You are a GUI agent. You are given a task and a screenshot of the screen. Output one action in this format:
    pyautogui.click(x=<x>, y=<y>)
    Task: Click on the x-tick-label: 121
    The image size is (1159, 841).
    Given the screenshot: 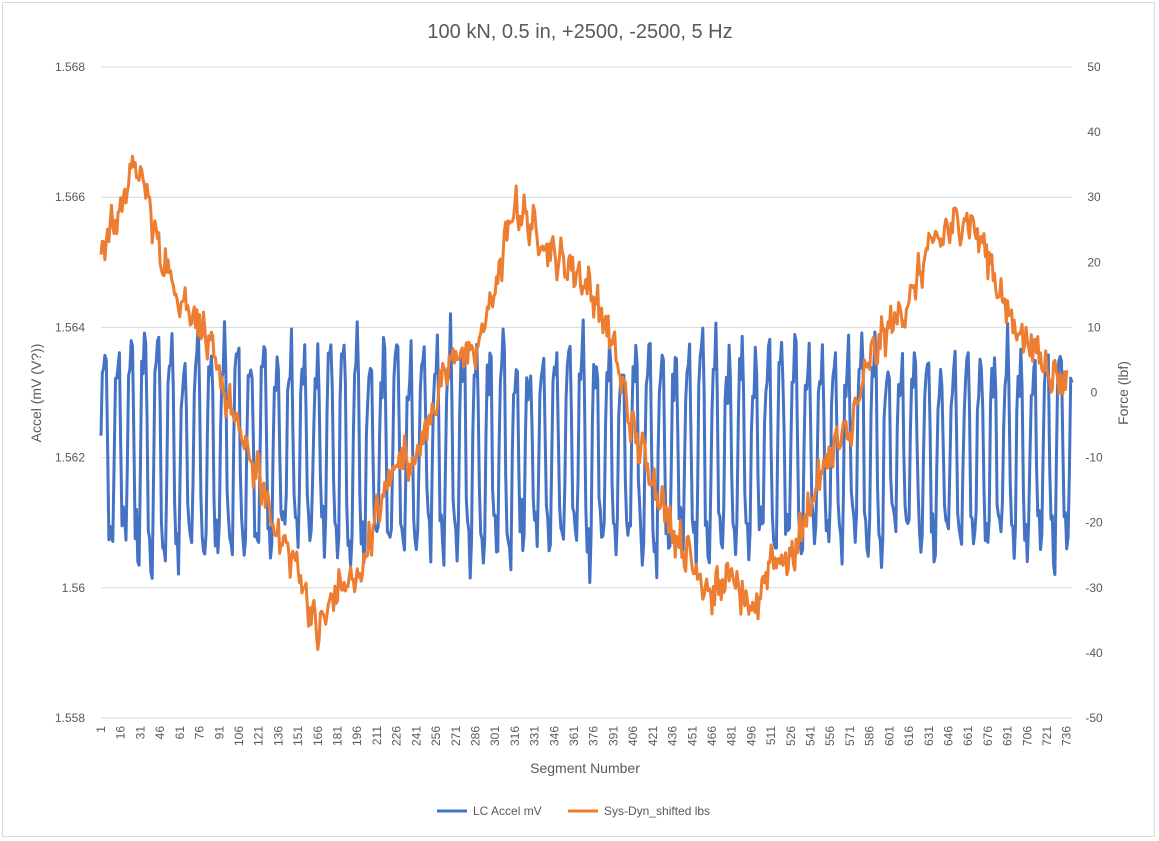 What is the action you would take?
    pyautogui.click(x=259, y=736)
    